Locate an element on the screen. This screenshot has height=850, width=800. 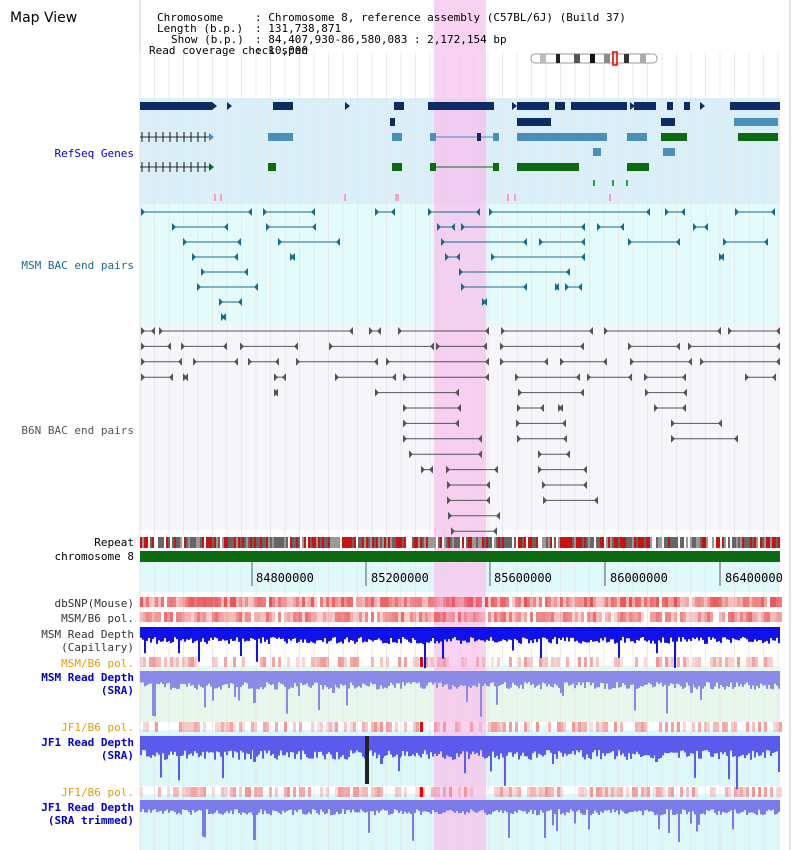
variant-tick is located at coordinates (594, 183).